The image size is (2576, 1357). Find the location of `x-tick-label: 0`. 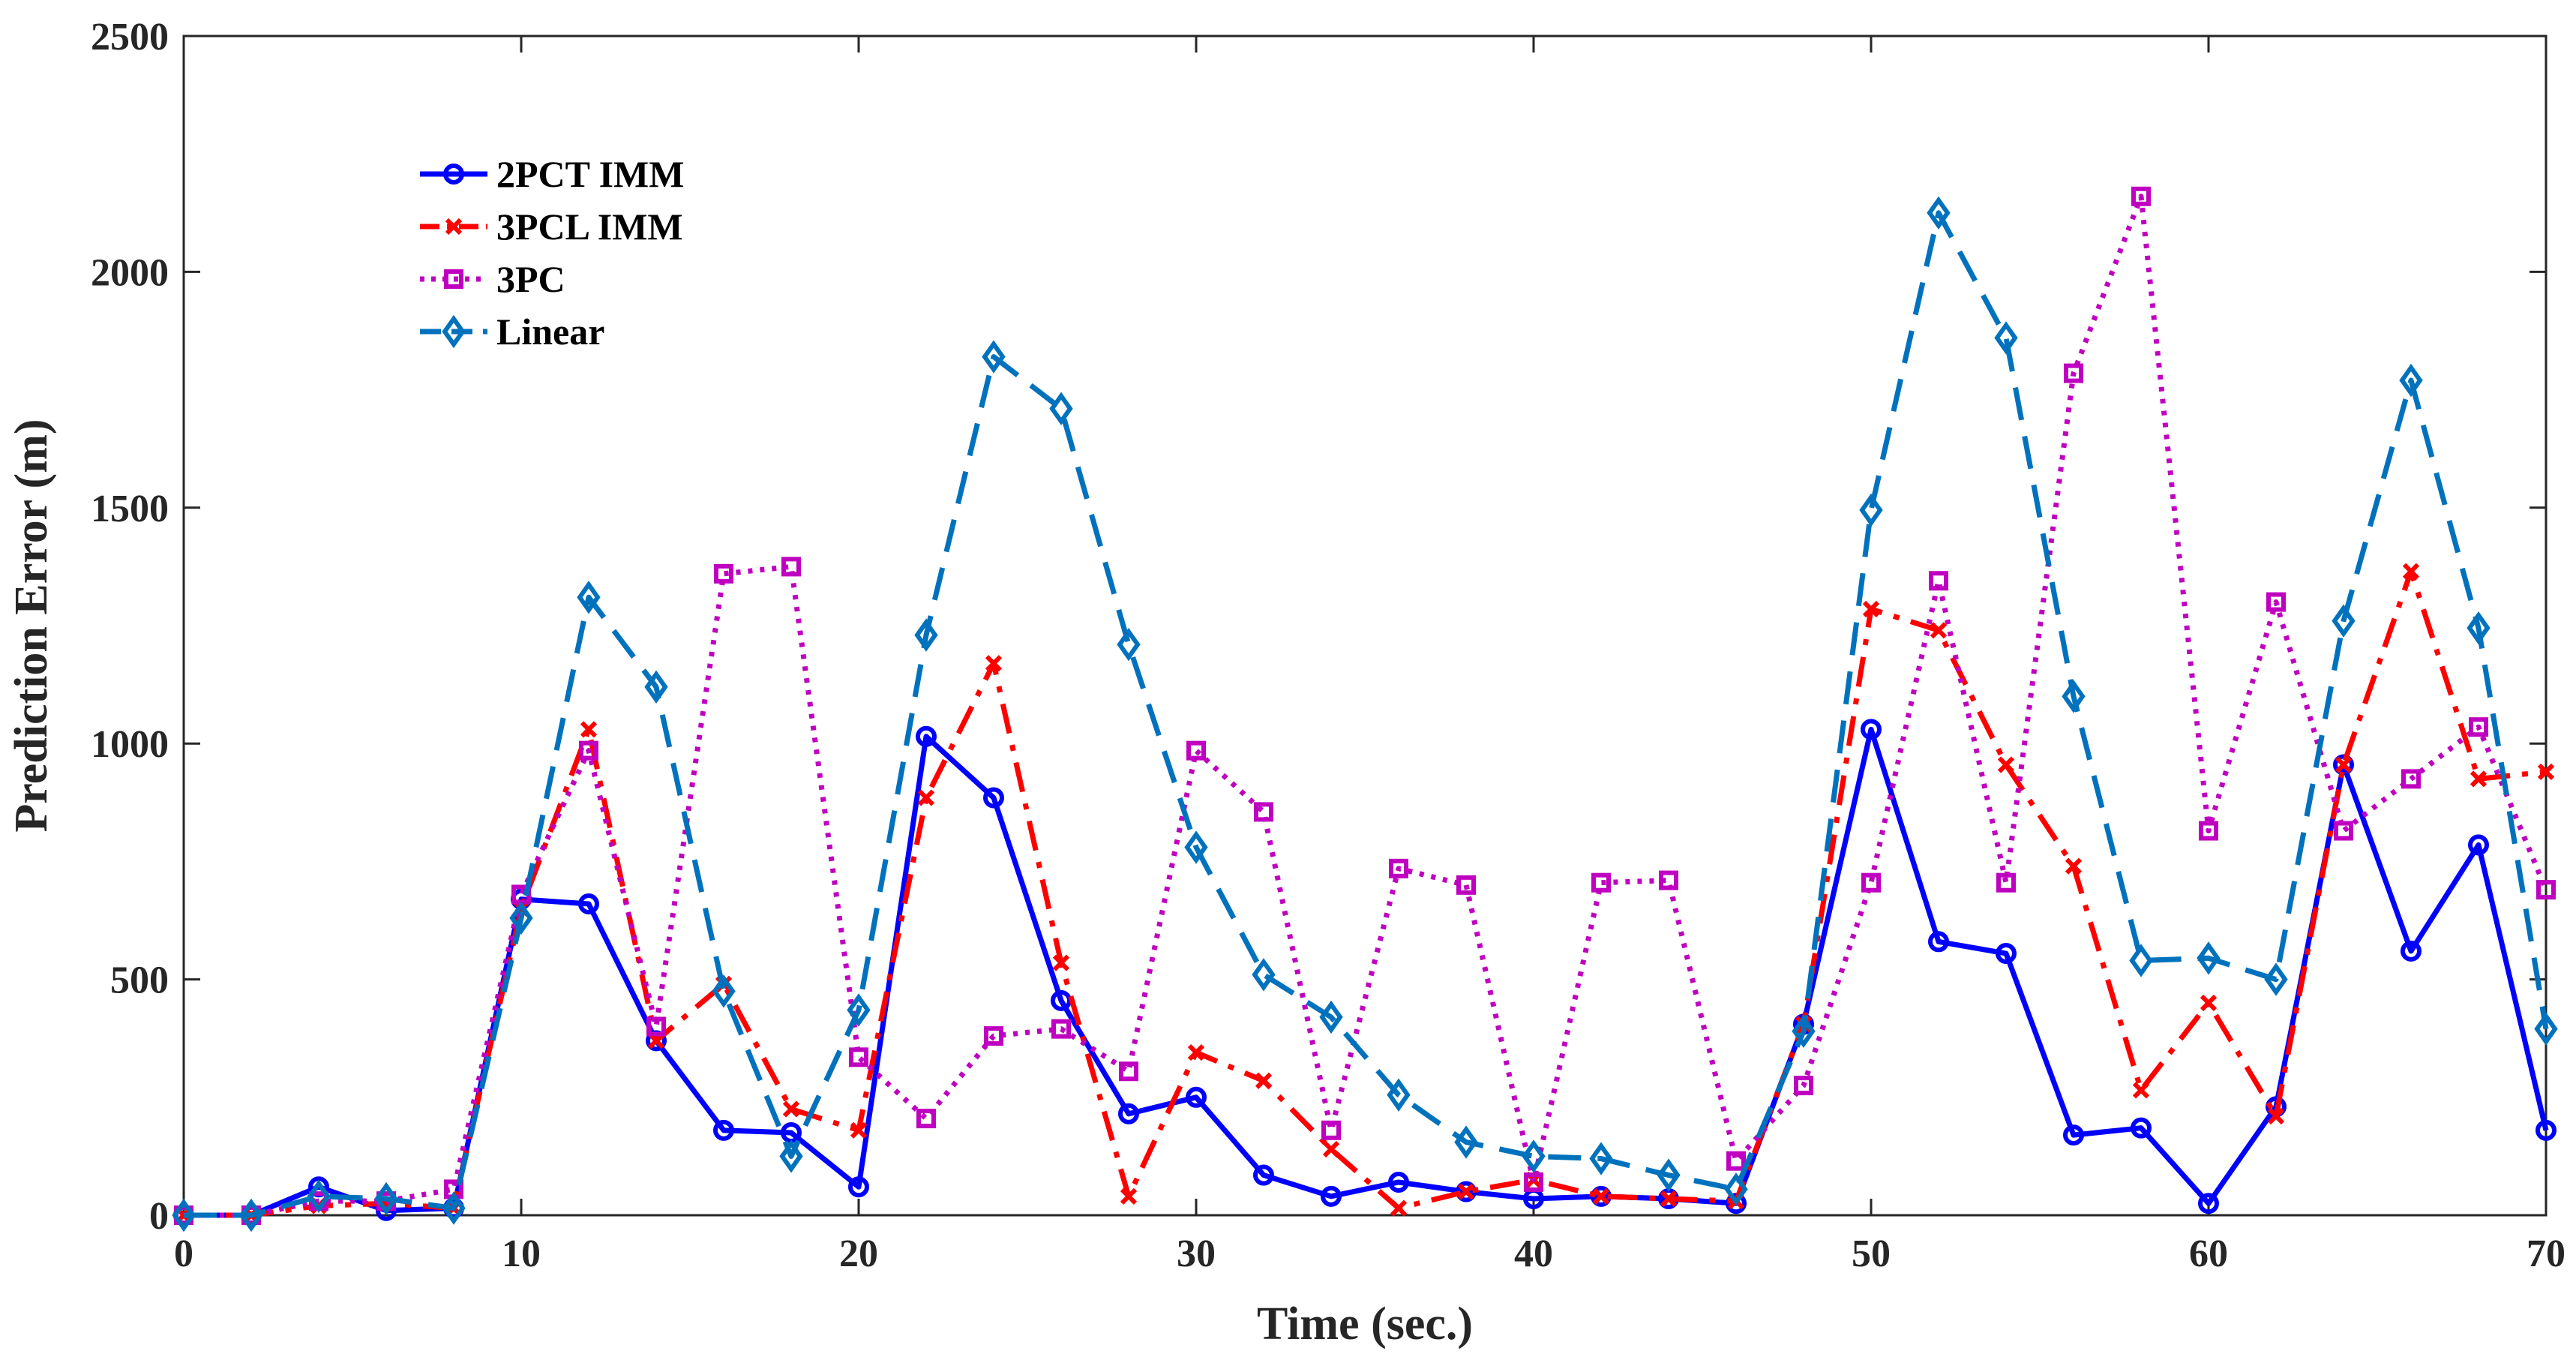

x-tick-label: 0 is located at coordinates (184, 1253).